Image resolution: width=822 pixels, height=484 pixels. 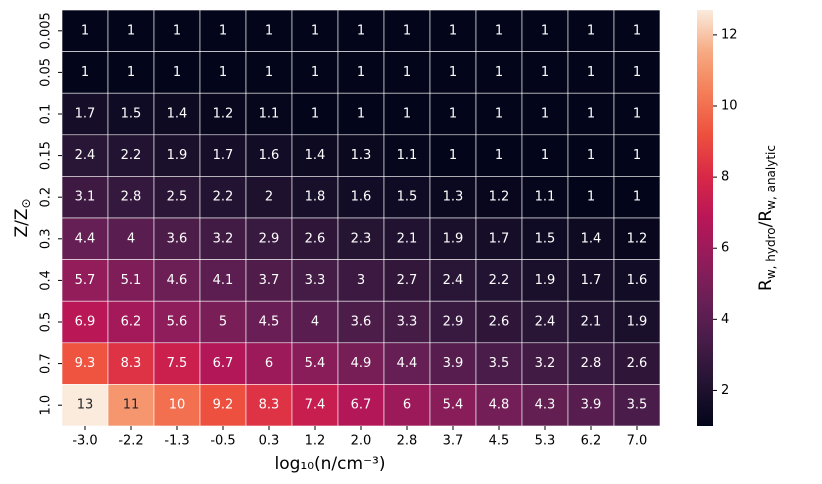 I want to click on cell-label: 1.8, so click(x=315, y=197).